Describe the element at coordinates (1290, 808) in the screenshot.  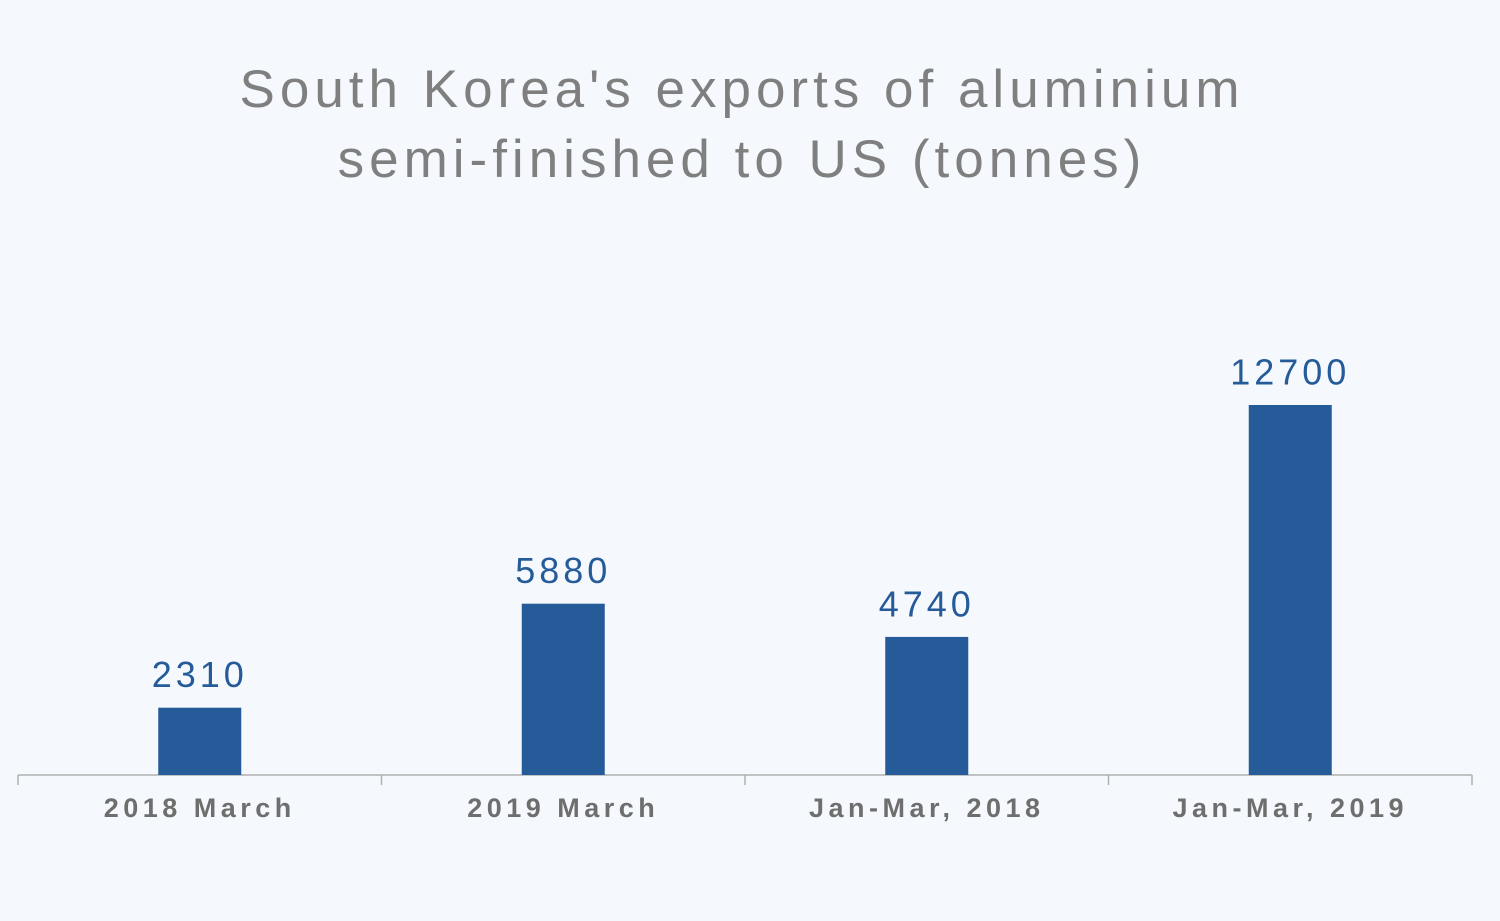
I see `x-tick-label: Jan-Mar, 2019` at that location.